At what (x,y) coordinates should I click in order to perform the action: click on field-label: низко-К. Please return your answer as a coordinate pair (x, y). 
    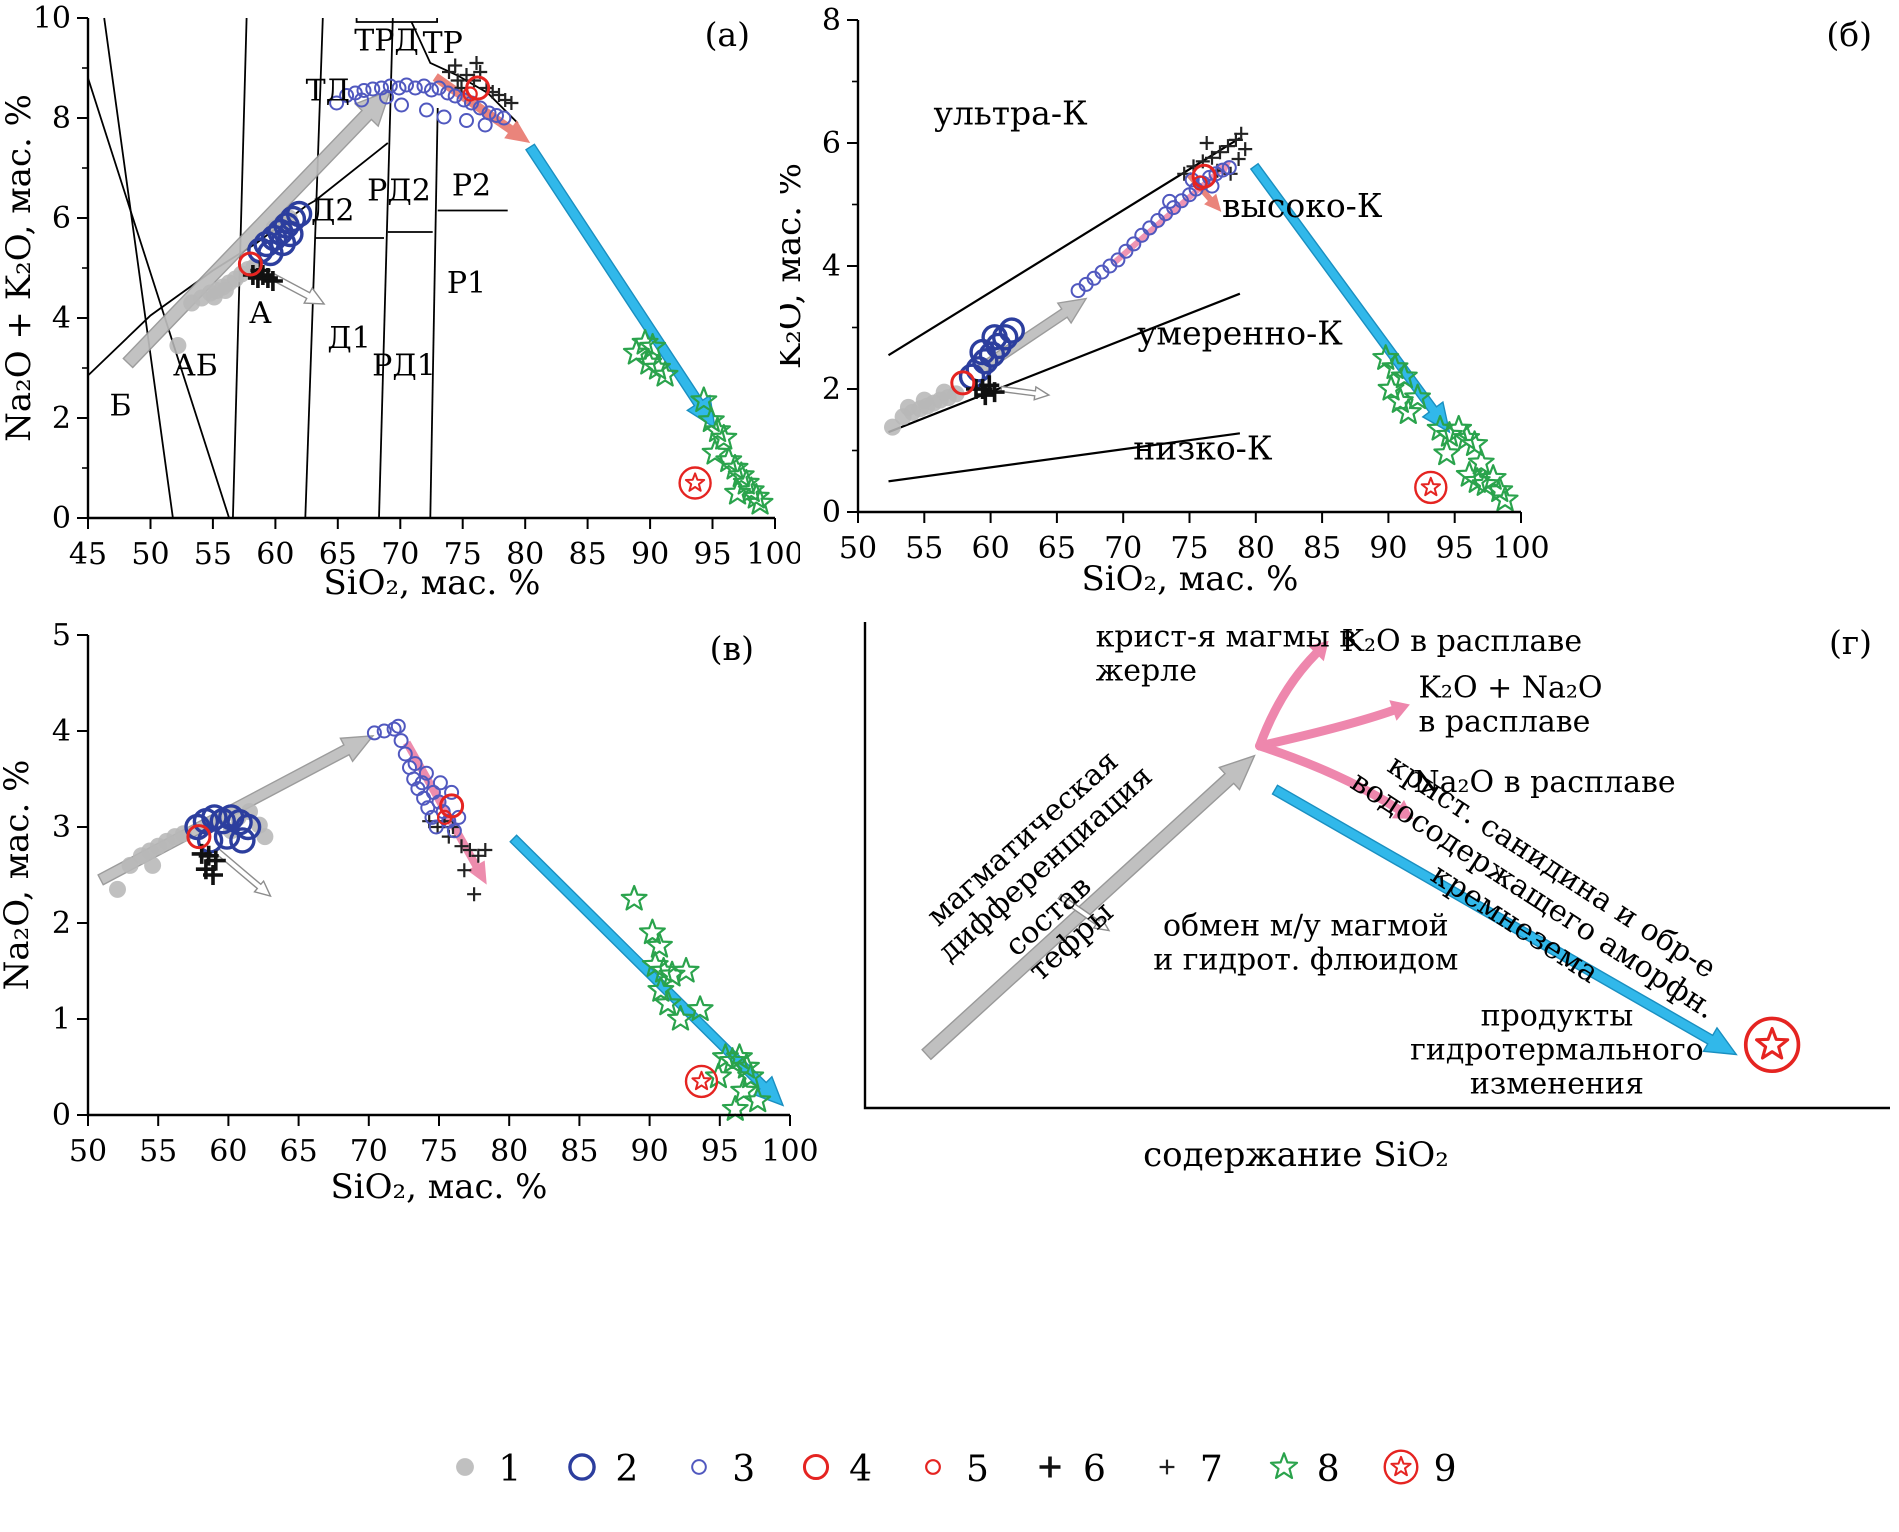
    Looking at the image, I should click on (1203, 448).